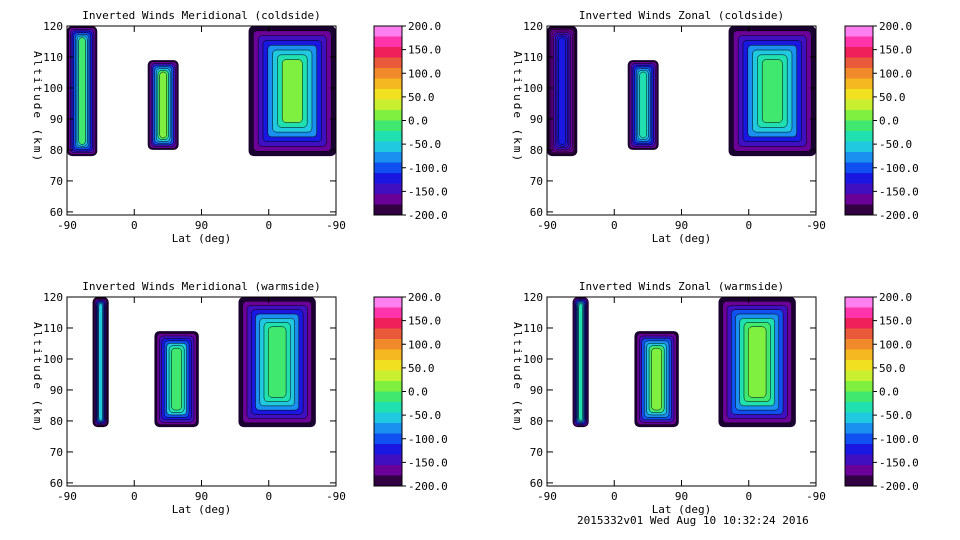 Image resolution: width=960 pixels, height=540 pixels. What do you see at coordinates (424, 321) in the screenshot?
I see `colorbar-tick-label: 150.0` at bounding box center [424, 321].